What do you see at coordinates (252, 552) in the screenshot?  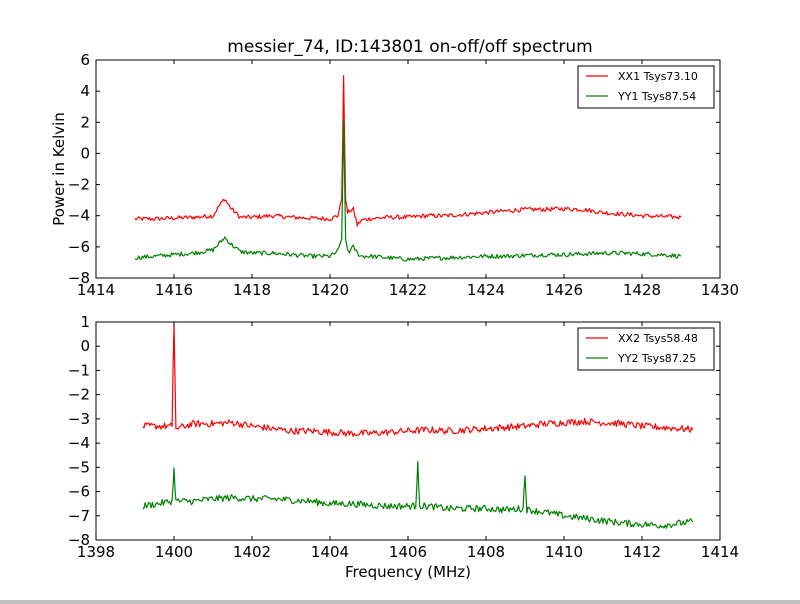 I see `x-tick-label: 1402` at bounding box center [252, 552].